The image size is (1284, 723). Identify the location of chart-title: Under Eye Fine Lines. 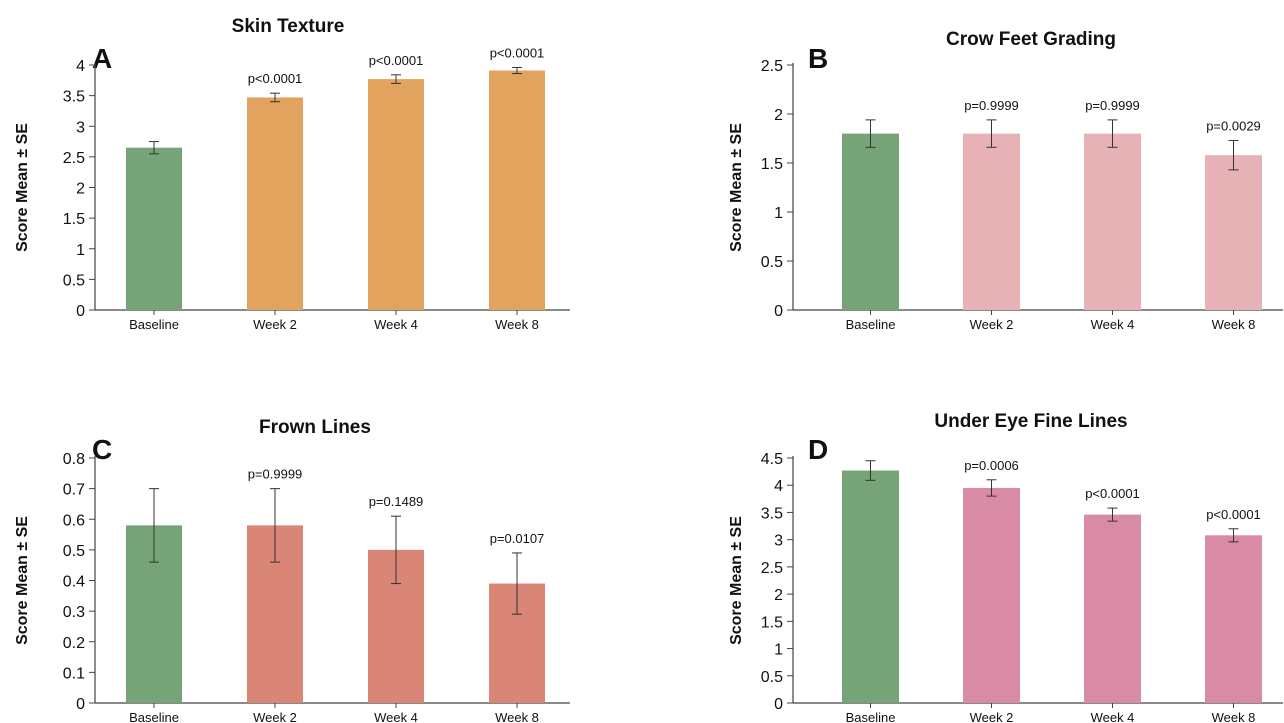
(1030, 421).